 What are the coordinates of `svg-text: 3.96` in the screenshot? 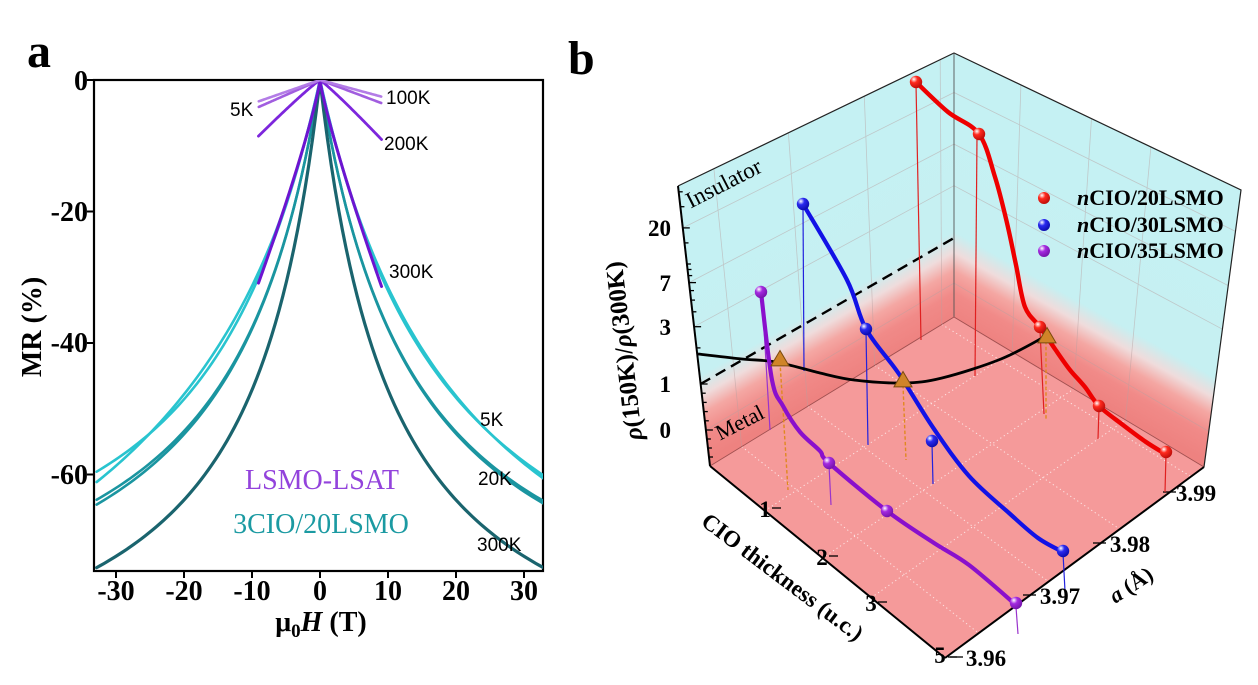 It's located at (986, 658).